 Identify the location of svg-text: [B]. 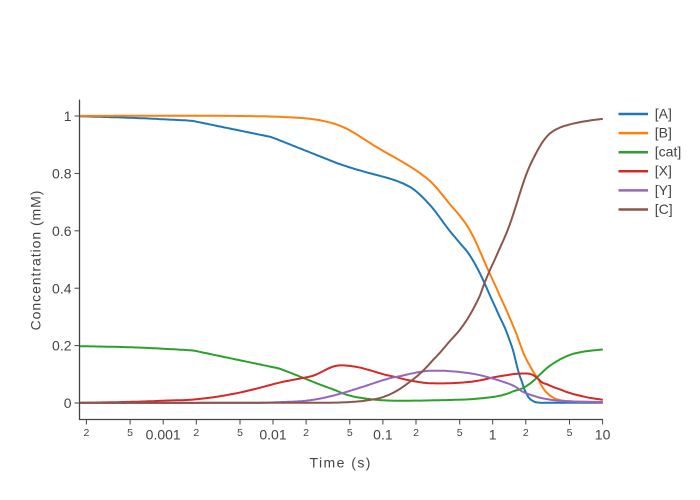
(663, 133).